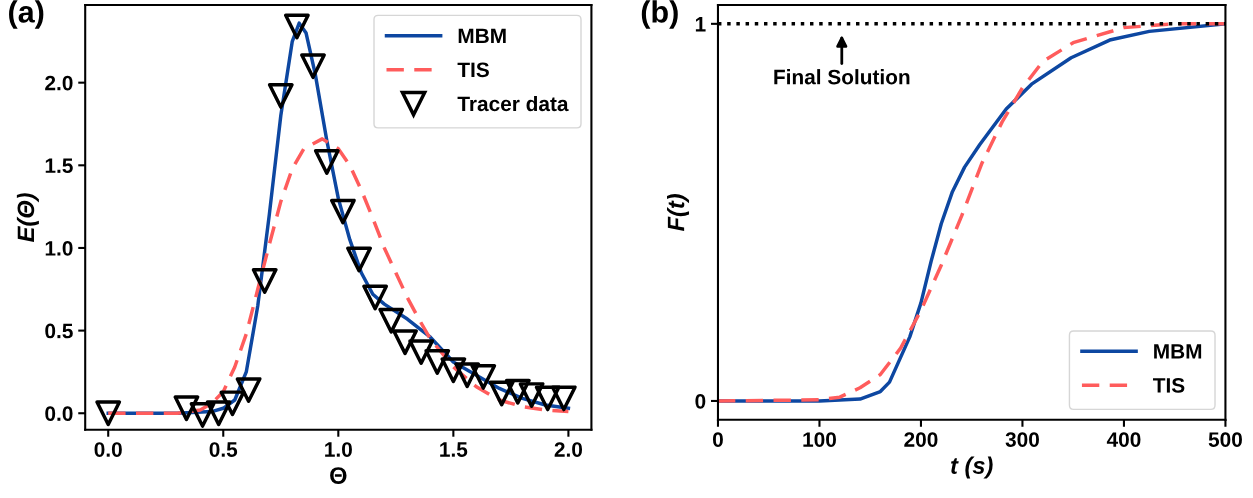 This screenshot has width=1253, height=498. Describe the element at coordinates (921, 439) in the screenshot. I see `x-tick-label: 200` at that location.